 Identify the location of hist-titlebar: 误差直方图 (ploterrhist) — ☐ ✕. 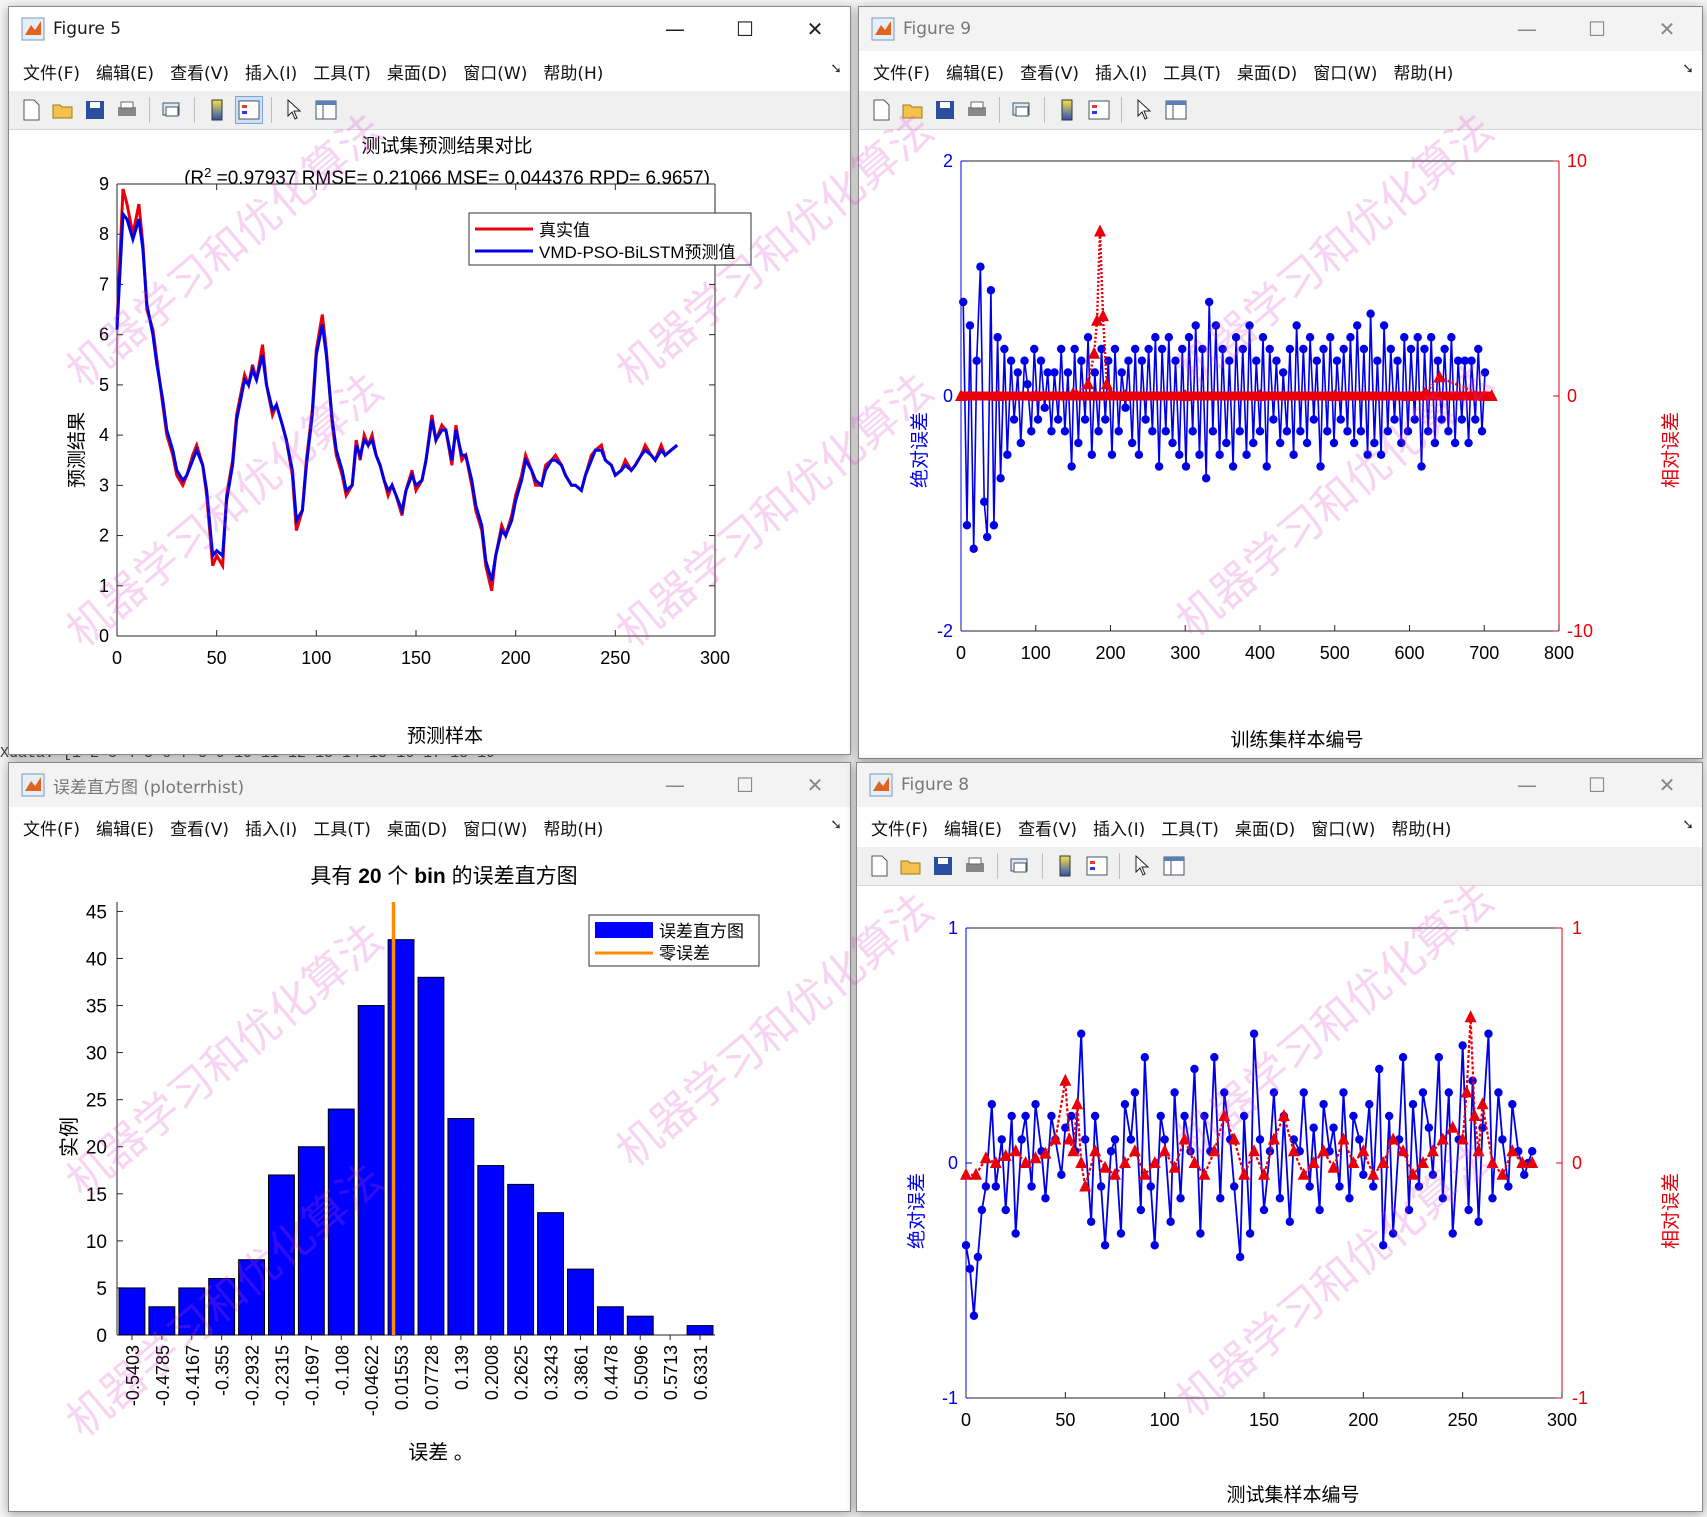
(429, 785).